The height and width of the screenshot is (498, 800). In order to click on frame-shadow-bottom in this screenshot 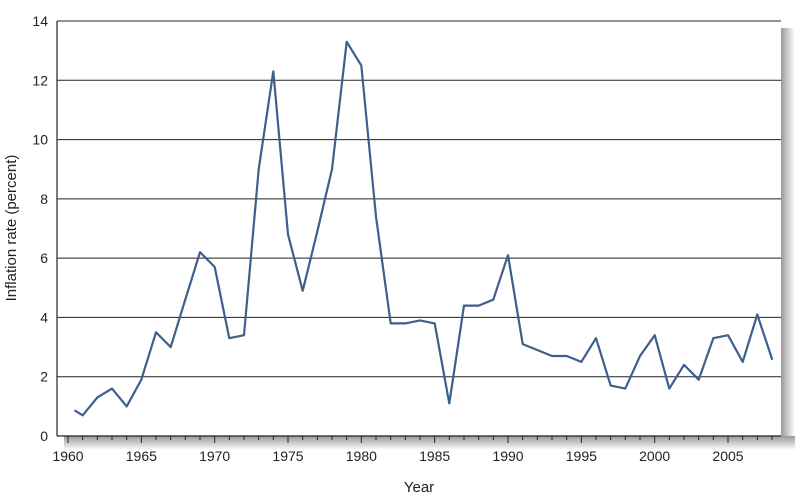, I will do `click(429, 443)`.